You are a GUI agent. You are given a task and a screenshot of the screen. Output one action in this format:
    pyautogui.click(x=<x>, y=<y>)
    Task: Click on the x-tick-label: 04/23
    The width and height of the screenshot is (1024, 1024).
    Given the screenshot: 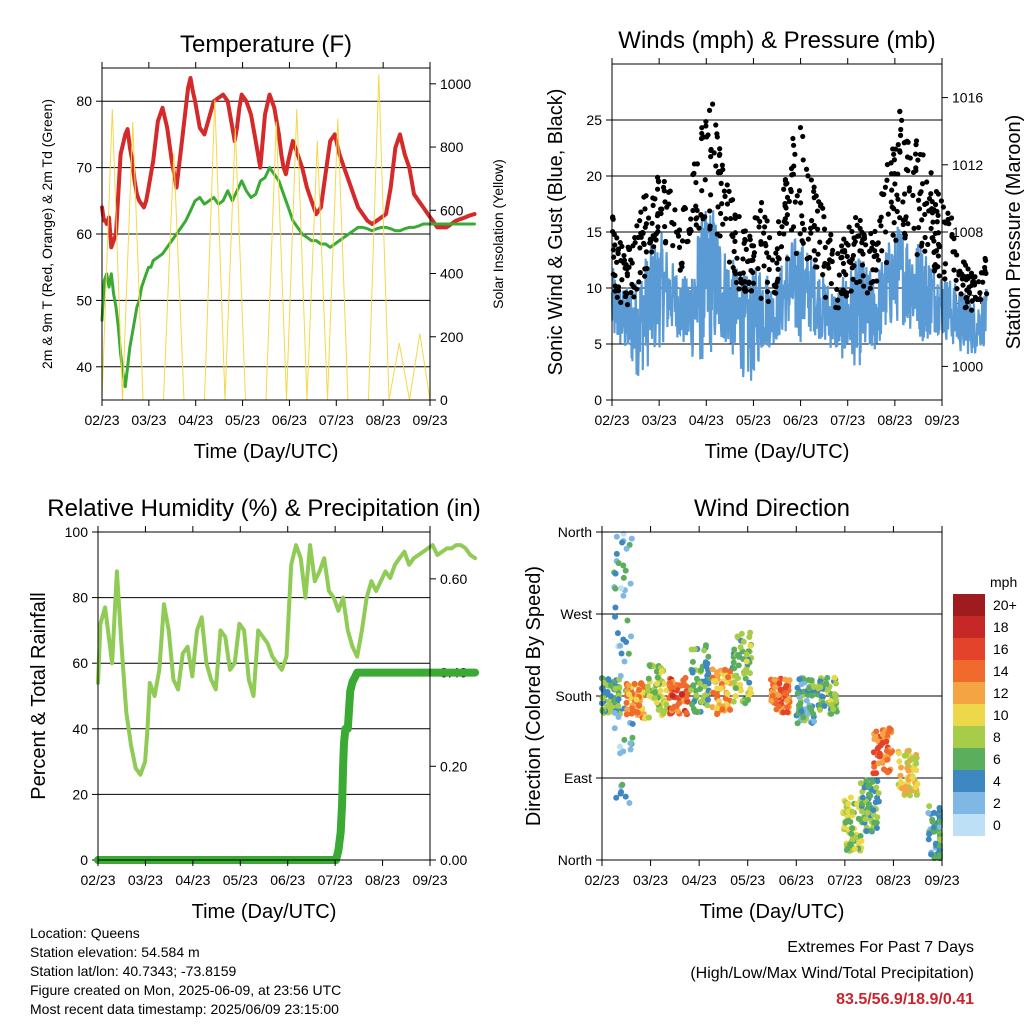 What is the action you would take?
    pyautogui.click(x=699, y=880)
    